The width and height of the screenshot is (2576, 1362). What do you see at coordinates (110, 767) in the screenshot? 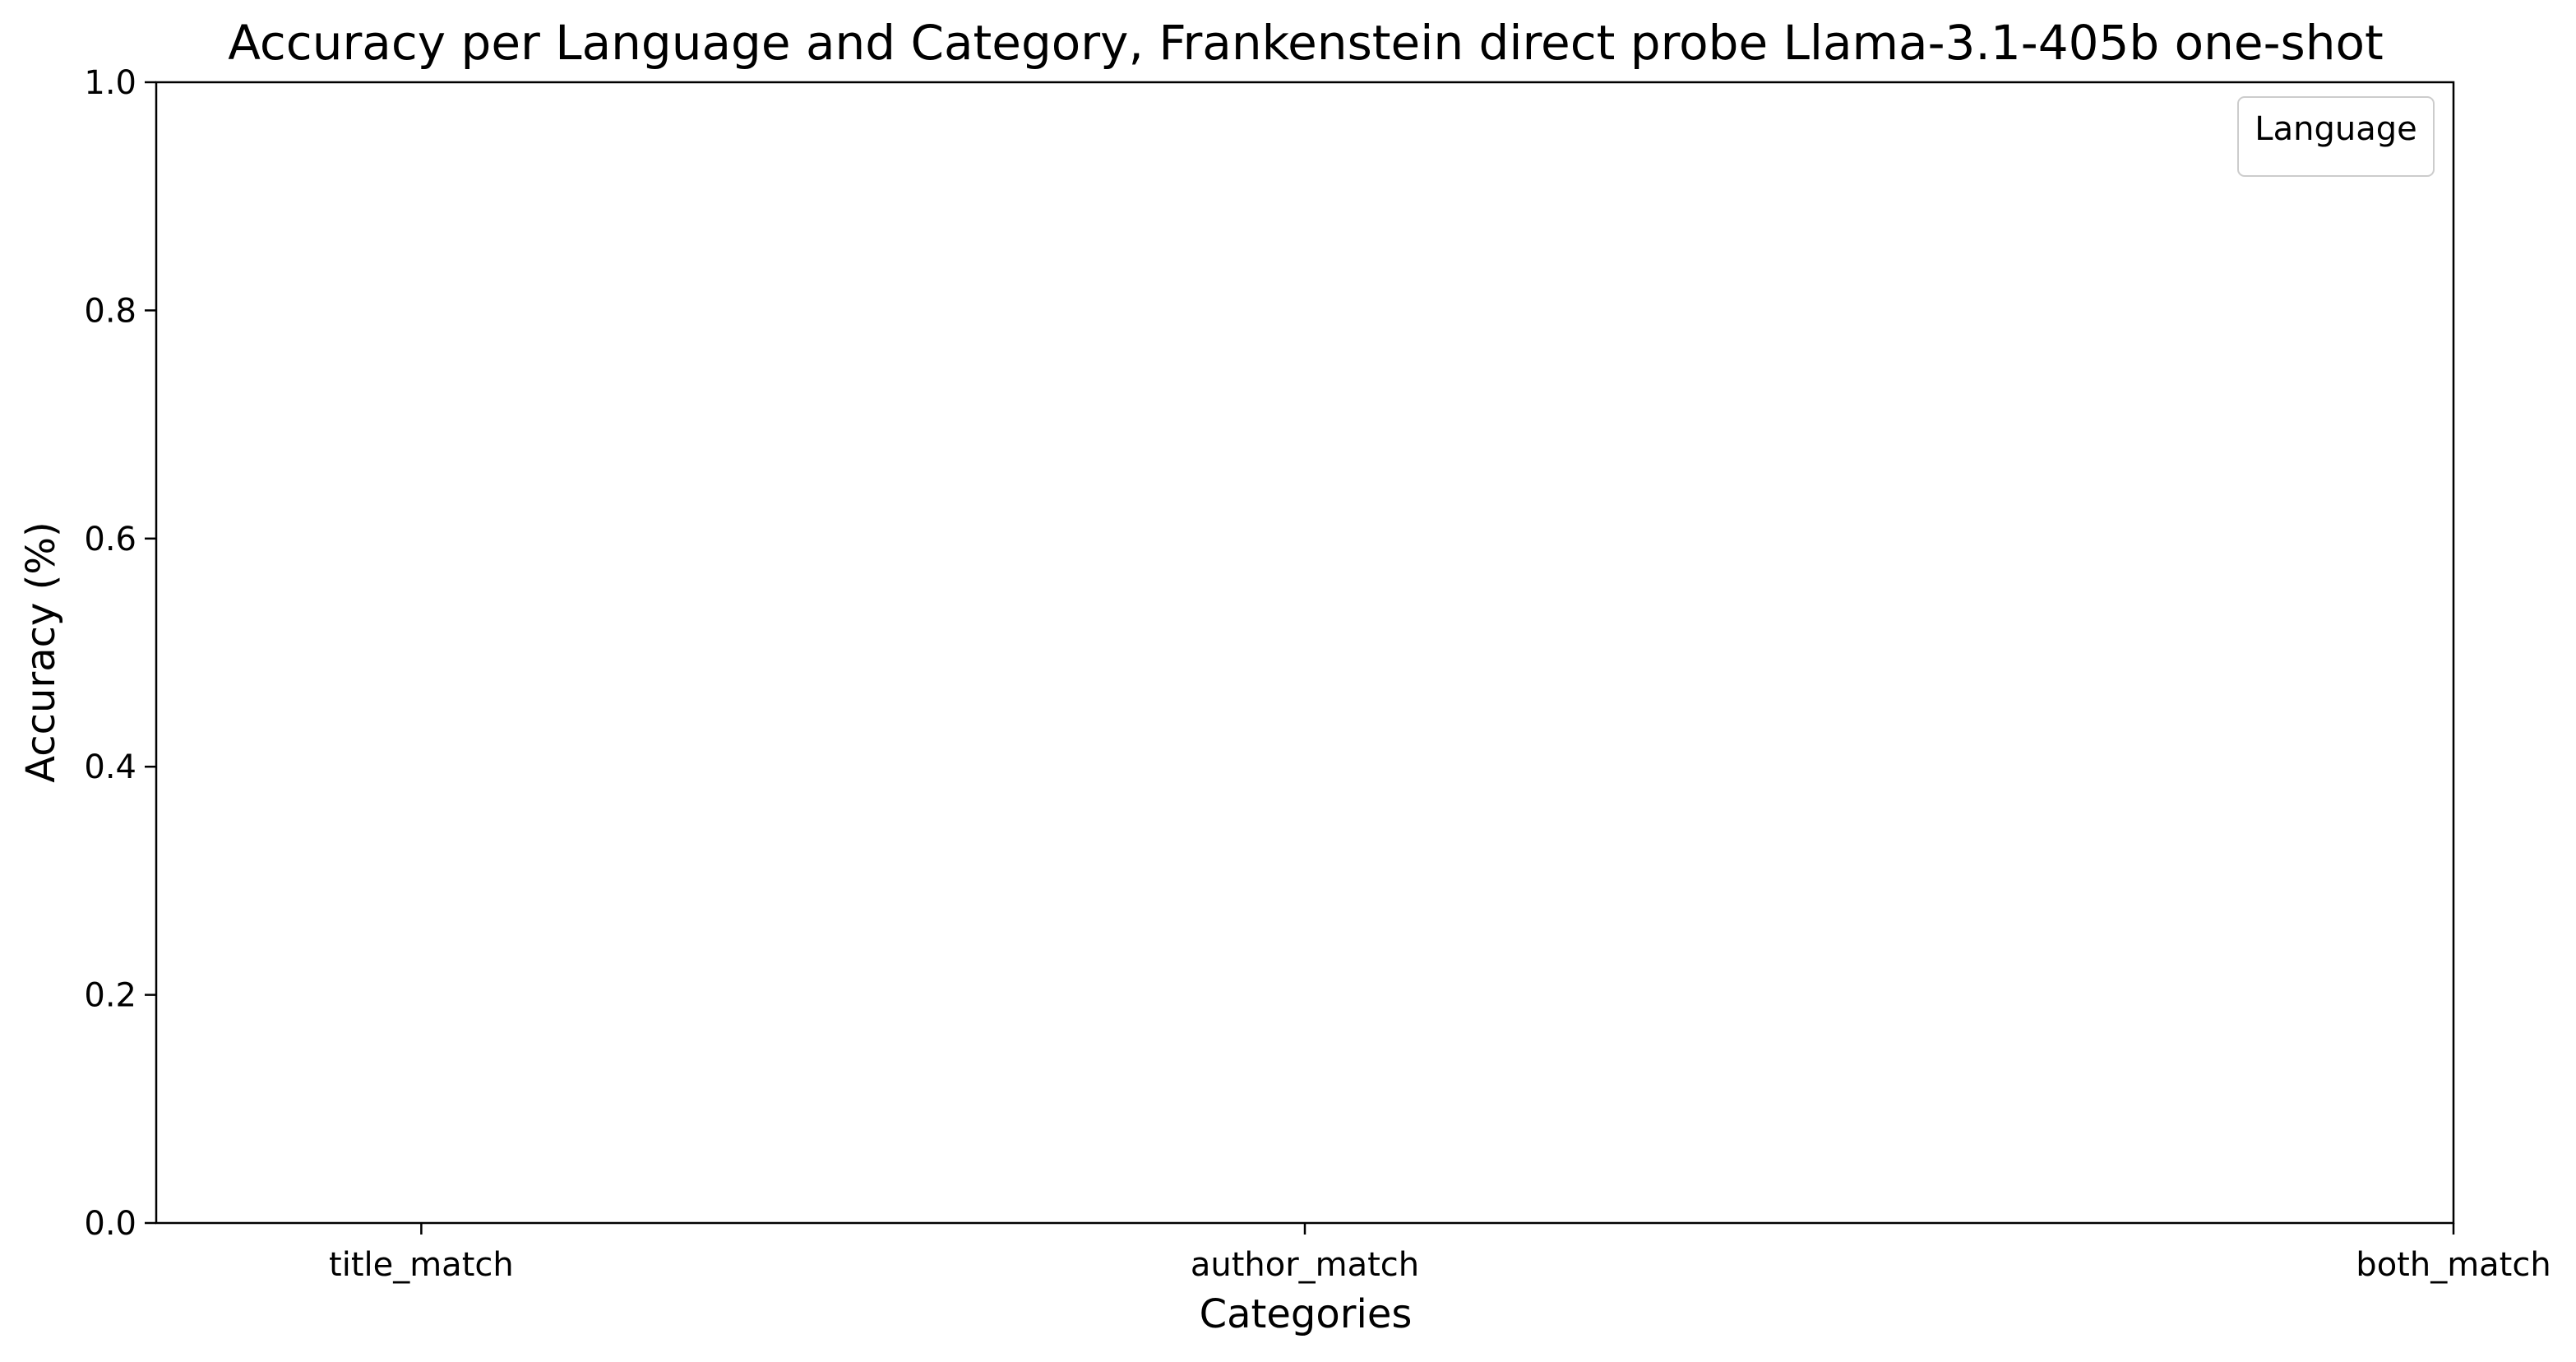
I see `y-tick-label: 0.4` at bounding box center [110, 767].